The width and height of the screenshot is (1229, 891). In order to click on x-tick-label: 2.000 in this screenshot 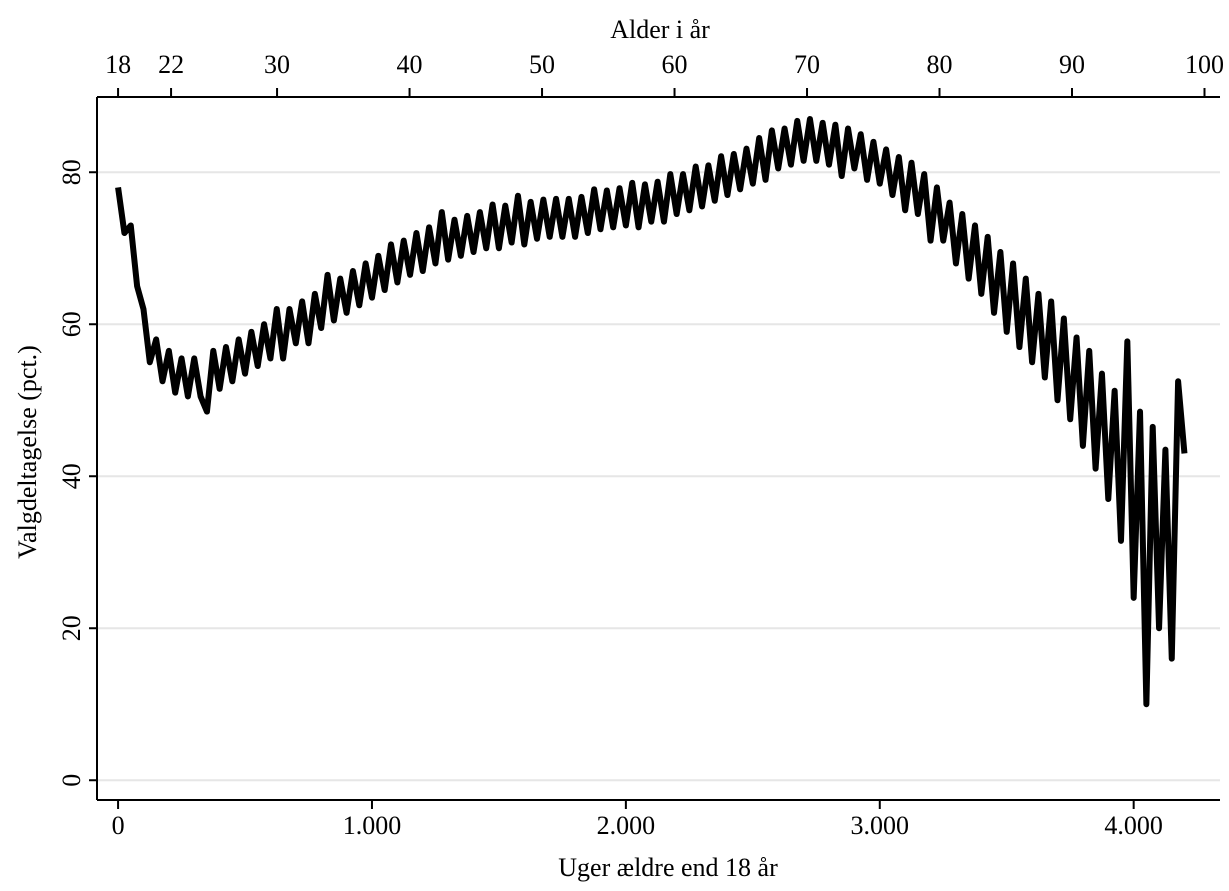, I will do `click(626, 825)`.